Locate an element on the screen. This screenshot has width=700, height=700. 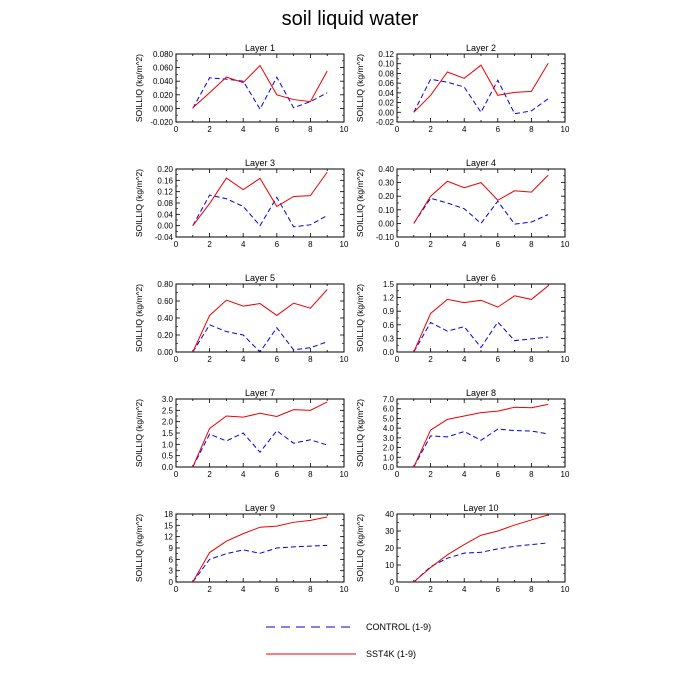
y-tick-label: 0.5 is located at coordinates (168, 456).